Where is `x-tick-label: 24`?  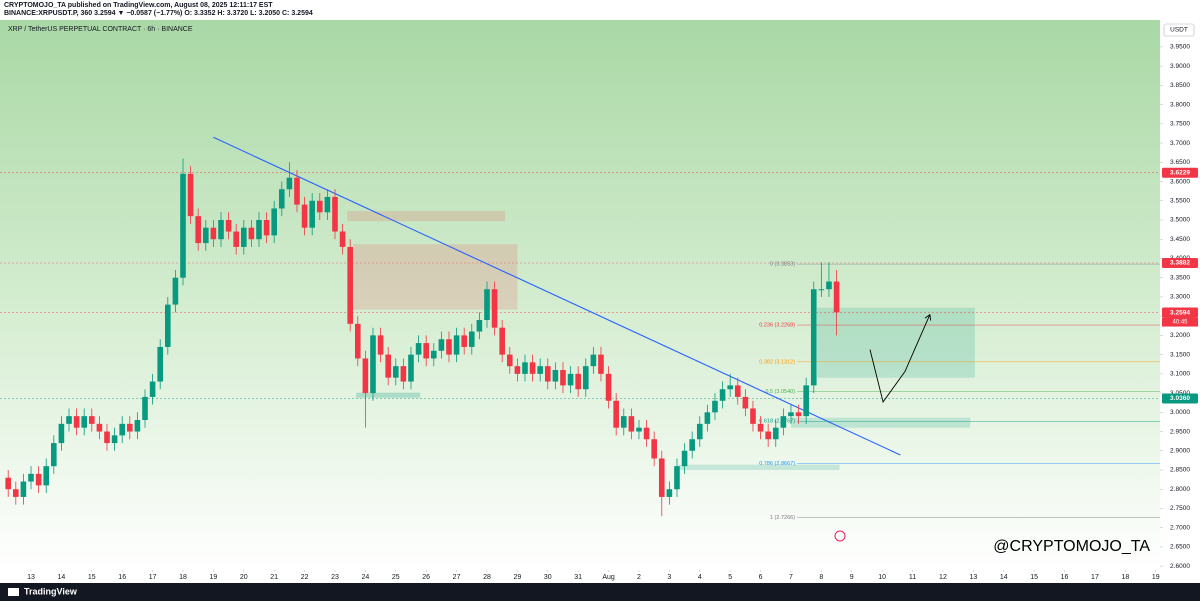
x-tick-label: 24 is located at coordinates (365, 577).